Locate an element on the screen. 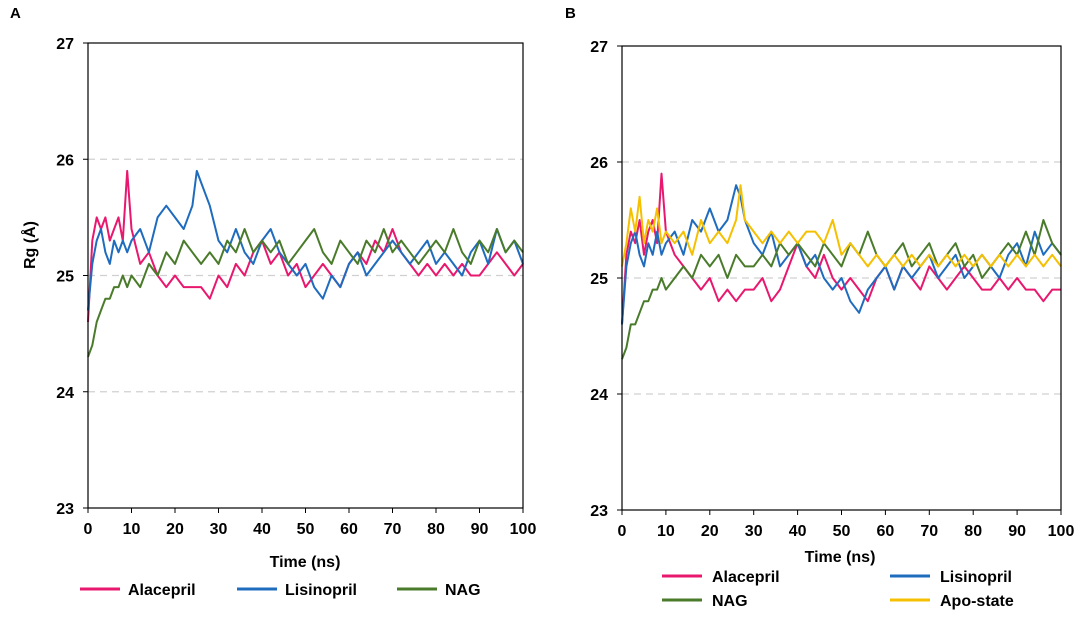 The image size is (1084, 618). series-line-apo-state is located at coordinates (841, 226).